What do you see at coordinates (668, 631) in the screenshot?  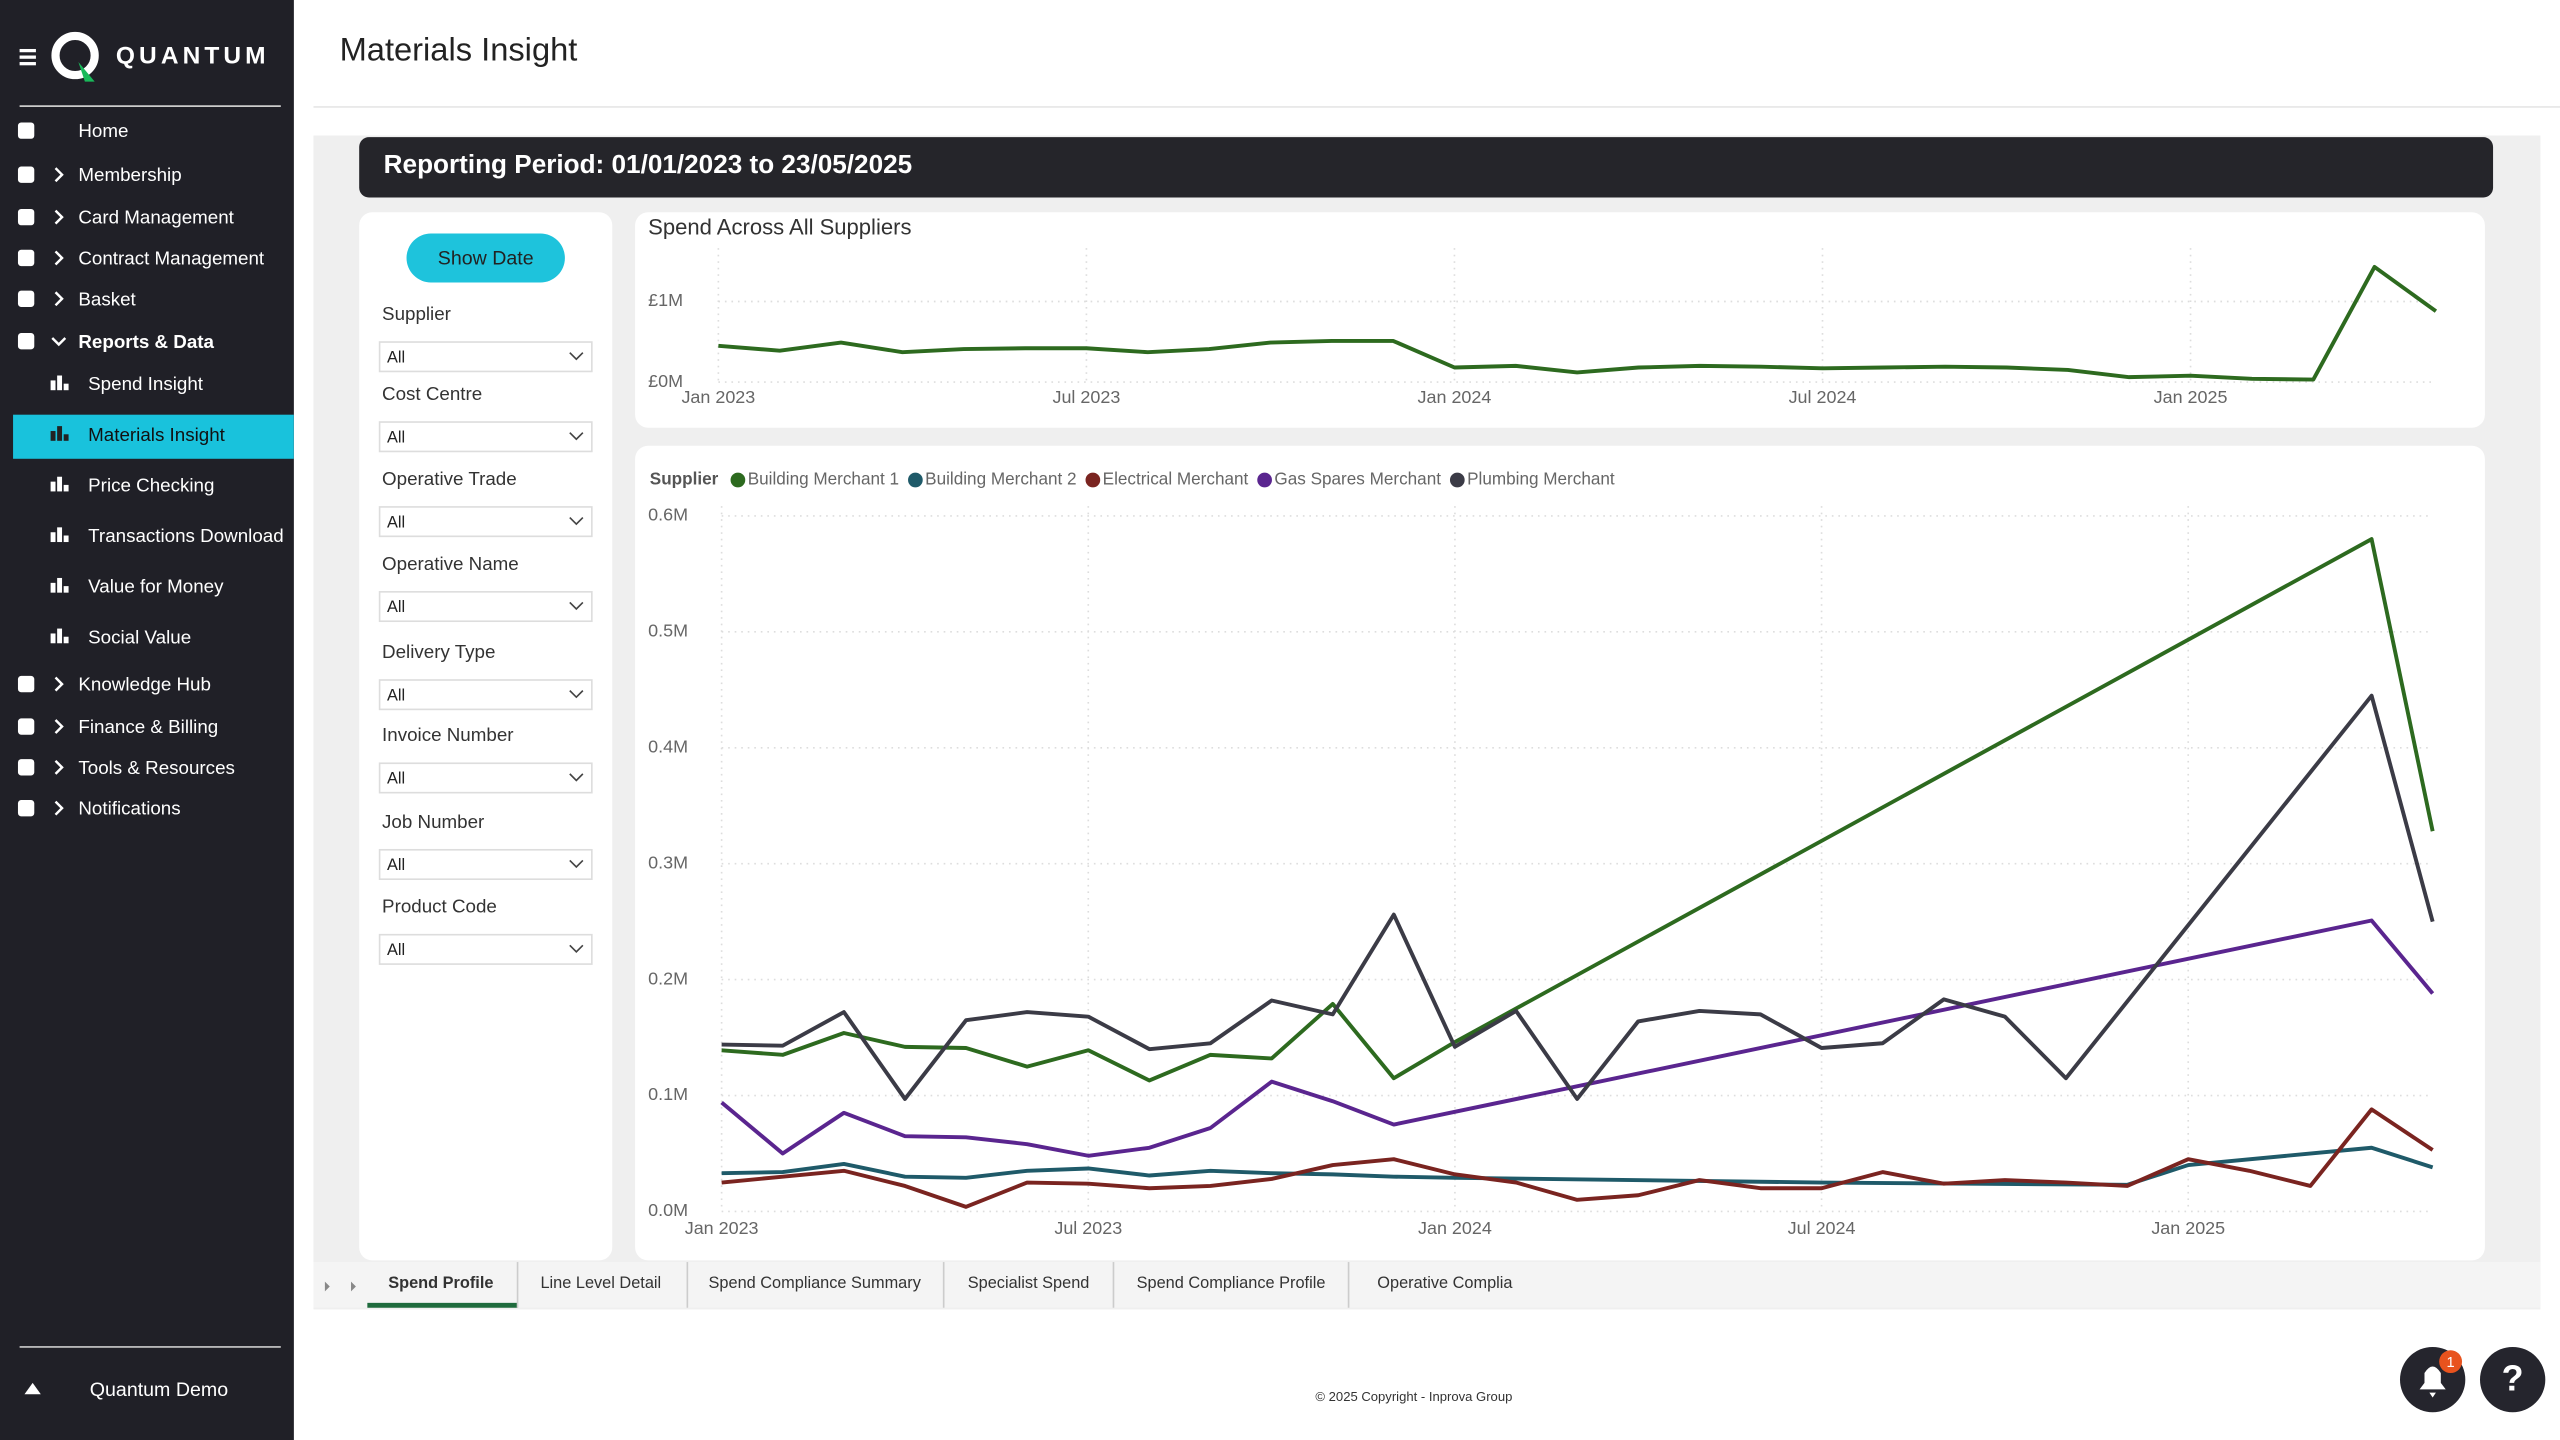 I see `y-tick-label: 0.5M` at bounding box center [668, 631].